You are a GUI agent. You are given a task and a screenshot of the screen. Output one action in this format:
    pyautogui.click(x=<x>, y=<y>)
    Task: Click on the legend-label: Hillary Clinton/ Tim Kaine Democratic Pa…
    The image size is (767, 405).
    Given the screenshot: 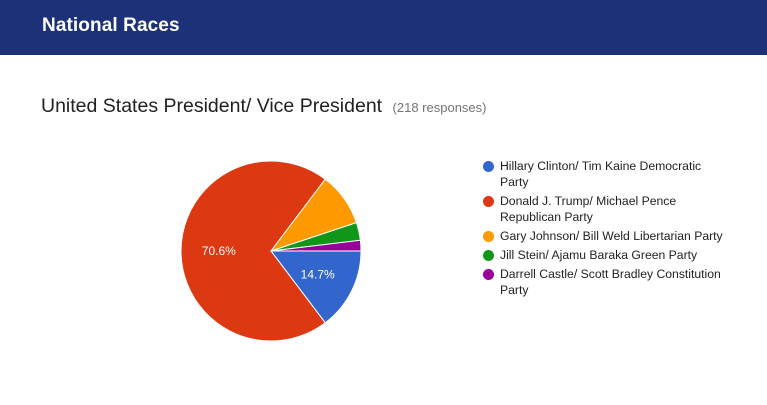 What is the action you would take?
    pyautogui.click(x=601, y=174)
    